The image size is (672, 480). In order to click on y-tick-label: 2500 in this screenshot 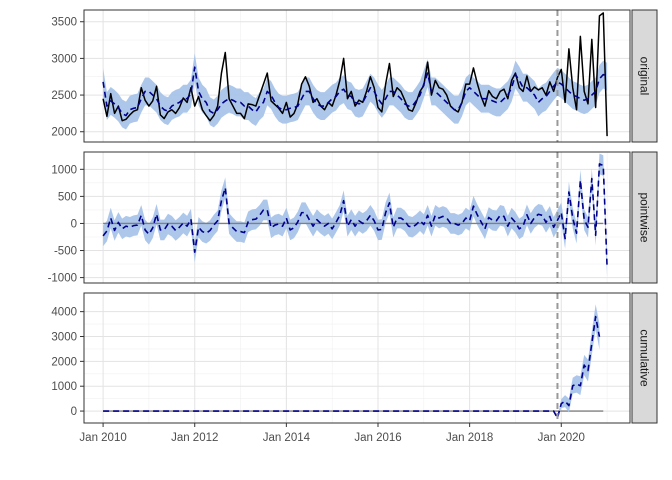, I will do `click(64, 96)`.